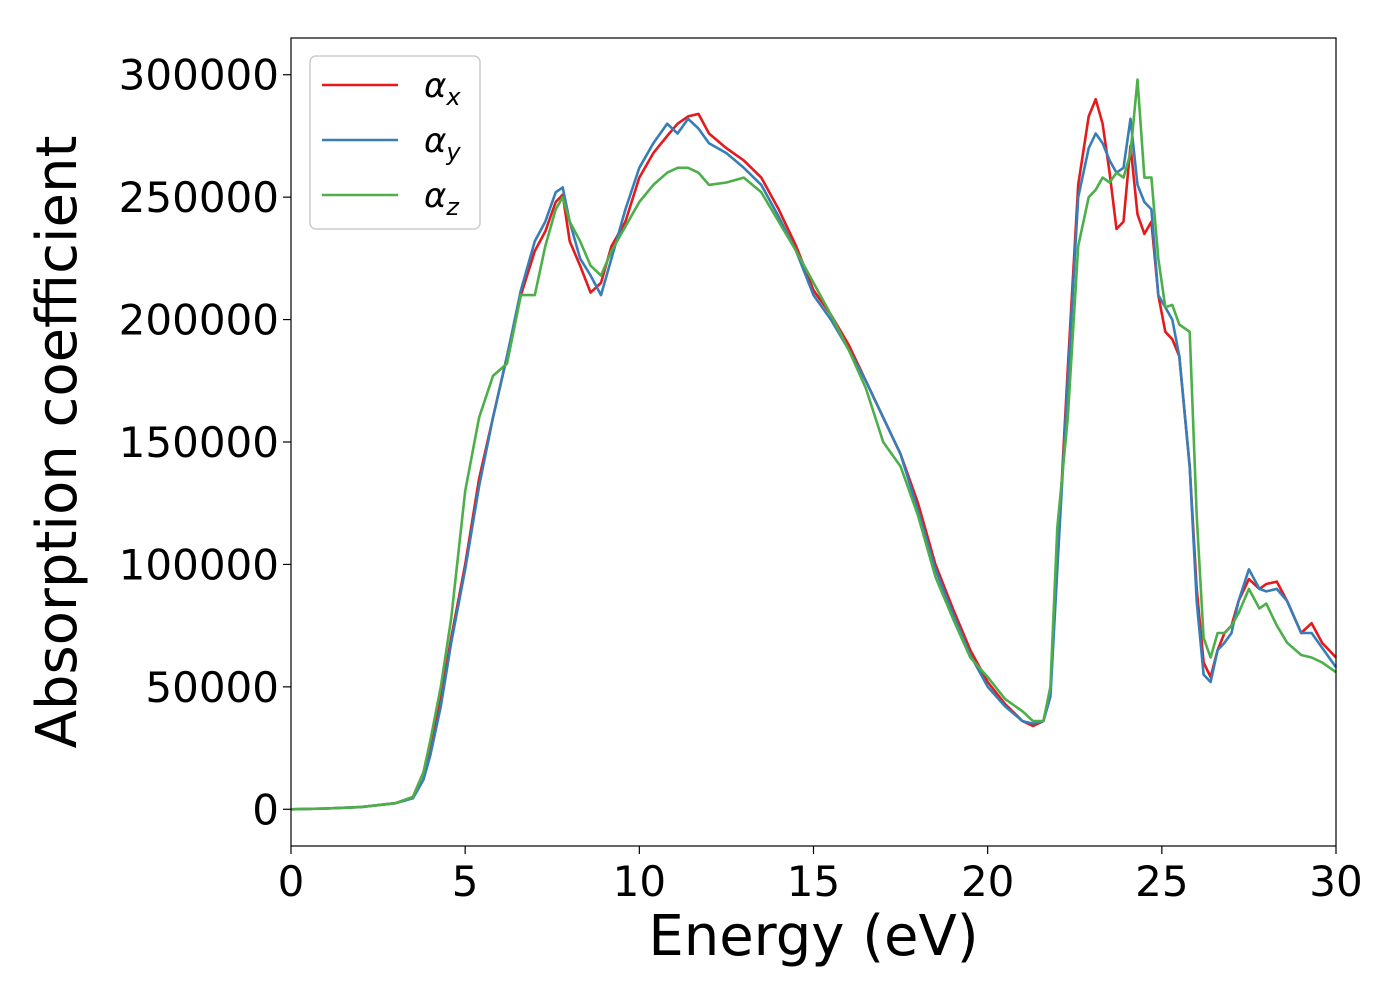 The width and height of the screenshot is (1400, 1000). Describe the element at coordinates (1161, 881) in the screenshot. I see `x-tick-label: 25` at that location.